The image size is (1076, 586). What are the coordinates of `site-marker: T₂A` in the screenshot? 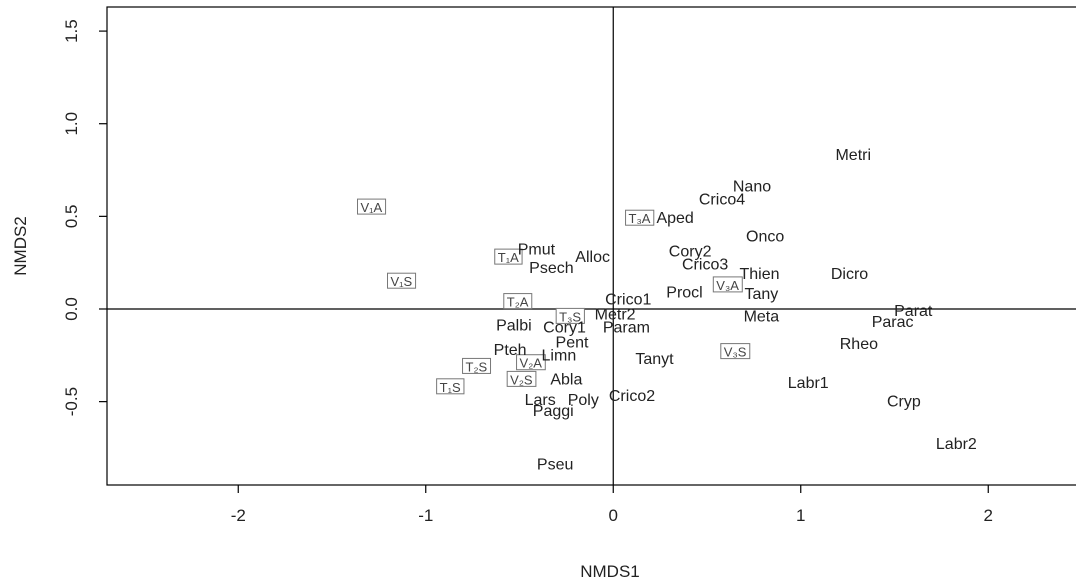 It's located at (518, 301).